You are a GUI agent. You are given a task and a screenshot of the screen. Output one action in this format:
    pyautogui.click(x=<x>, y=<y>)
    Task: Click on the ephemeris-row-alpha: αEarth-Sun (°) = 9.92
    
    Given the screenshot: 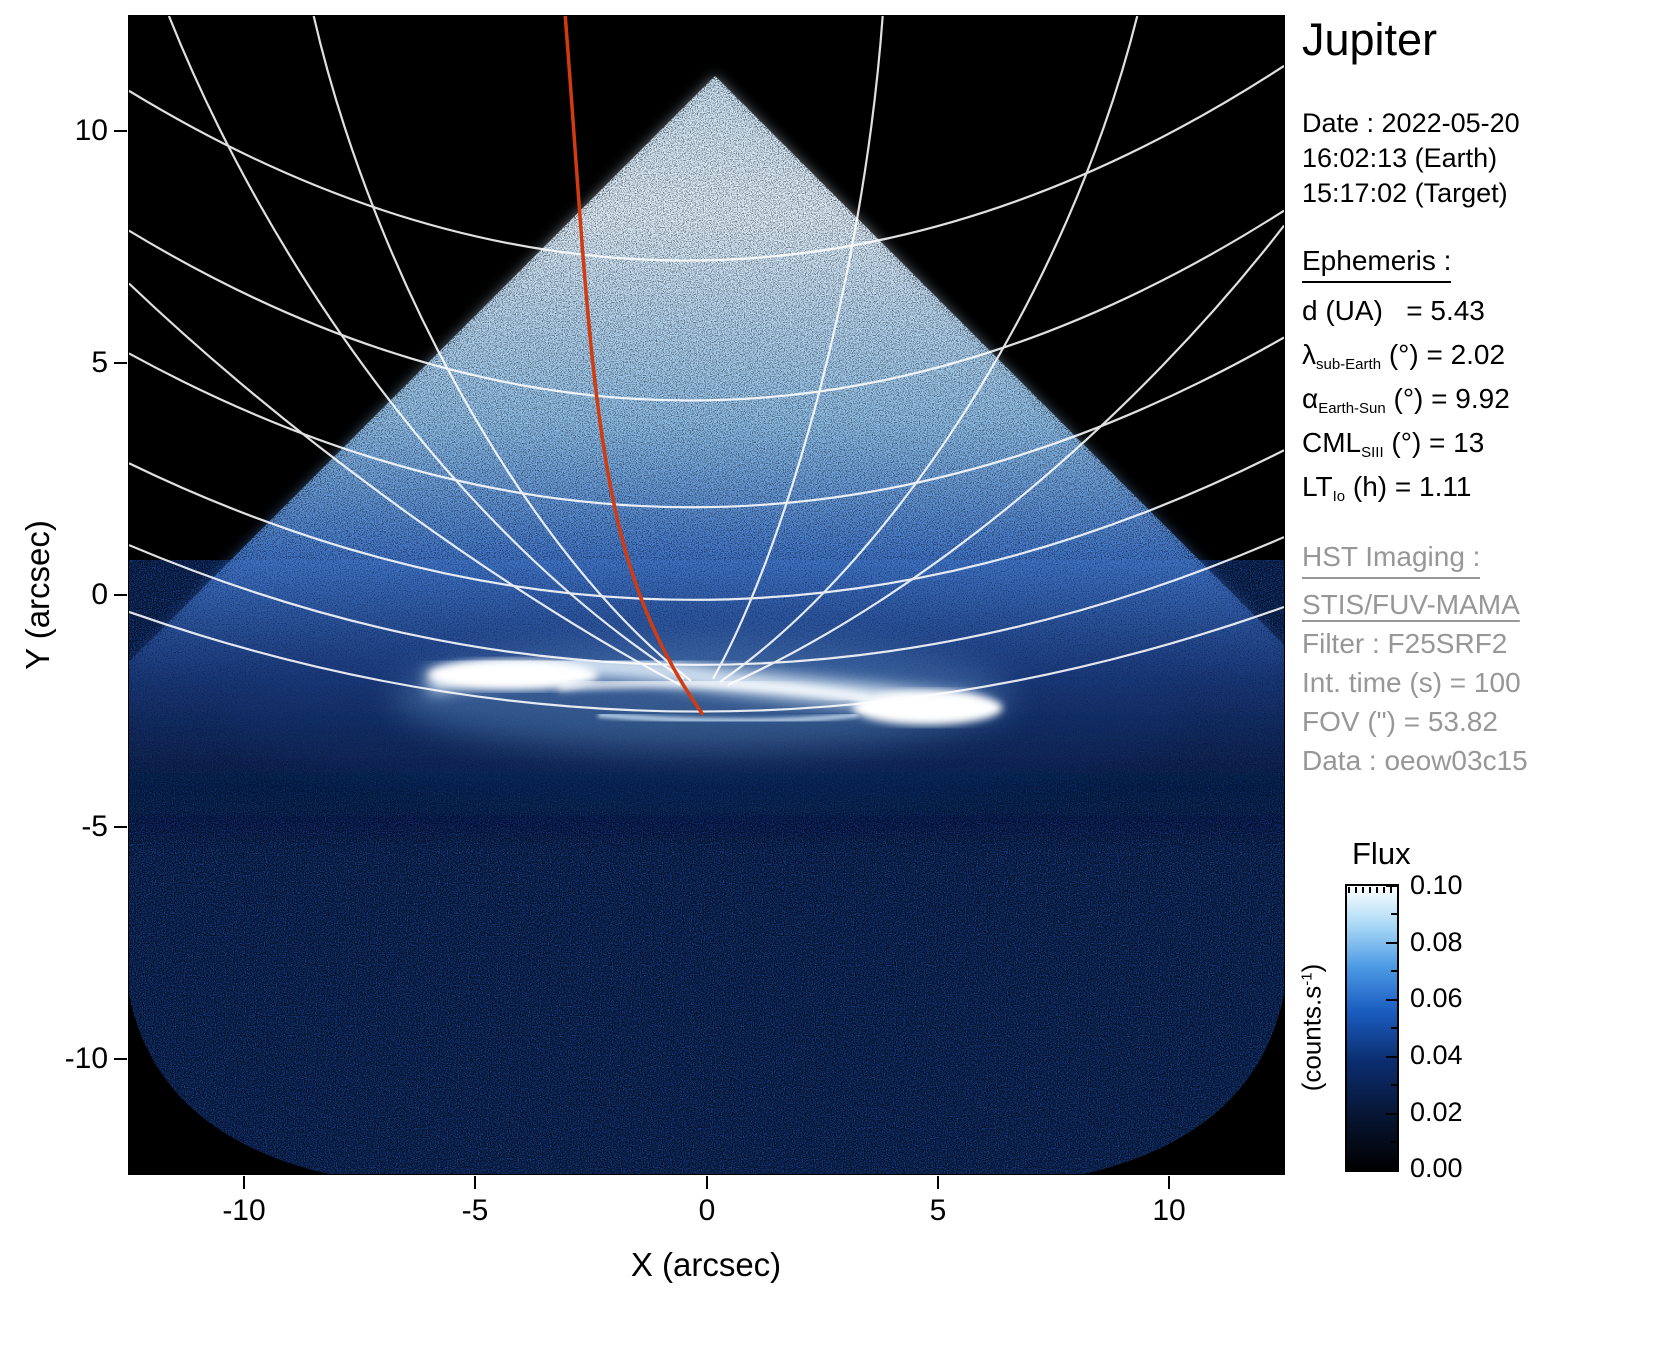 What is the action you would take?
    pyautogui.click(x=1488, y=401)
    